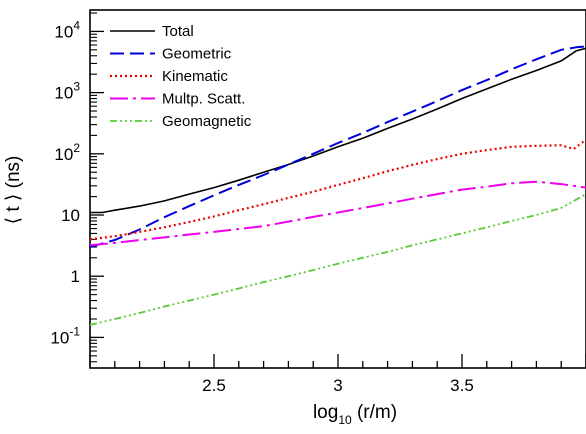  Describe the element at coordinates (374, 412) in the screenshot. I see `x-axis-title-tail: (r/m)` at that location.